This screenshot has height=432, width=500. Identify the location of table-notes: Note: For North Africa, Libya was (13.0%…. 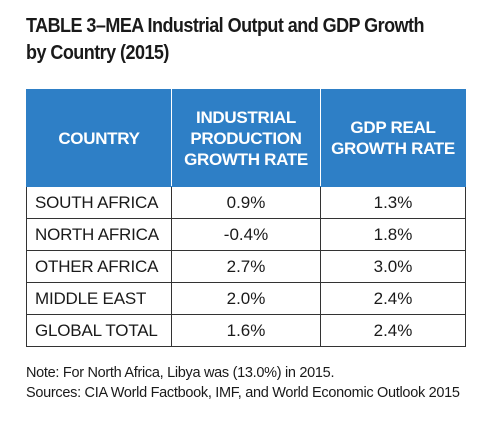
(260, 383).